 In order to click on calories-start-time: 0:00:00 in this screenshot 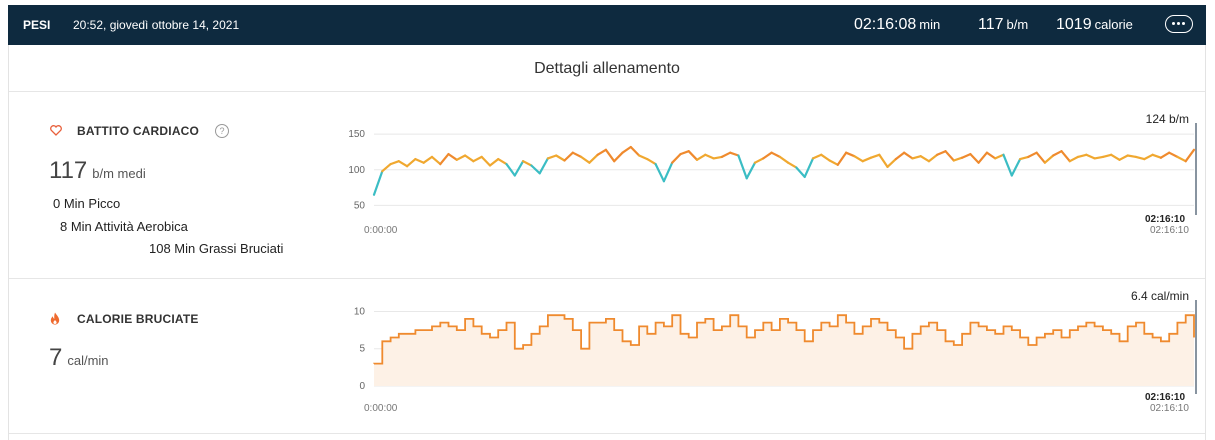, I will do `click(381, 408)`.